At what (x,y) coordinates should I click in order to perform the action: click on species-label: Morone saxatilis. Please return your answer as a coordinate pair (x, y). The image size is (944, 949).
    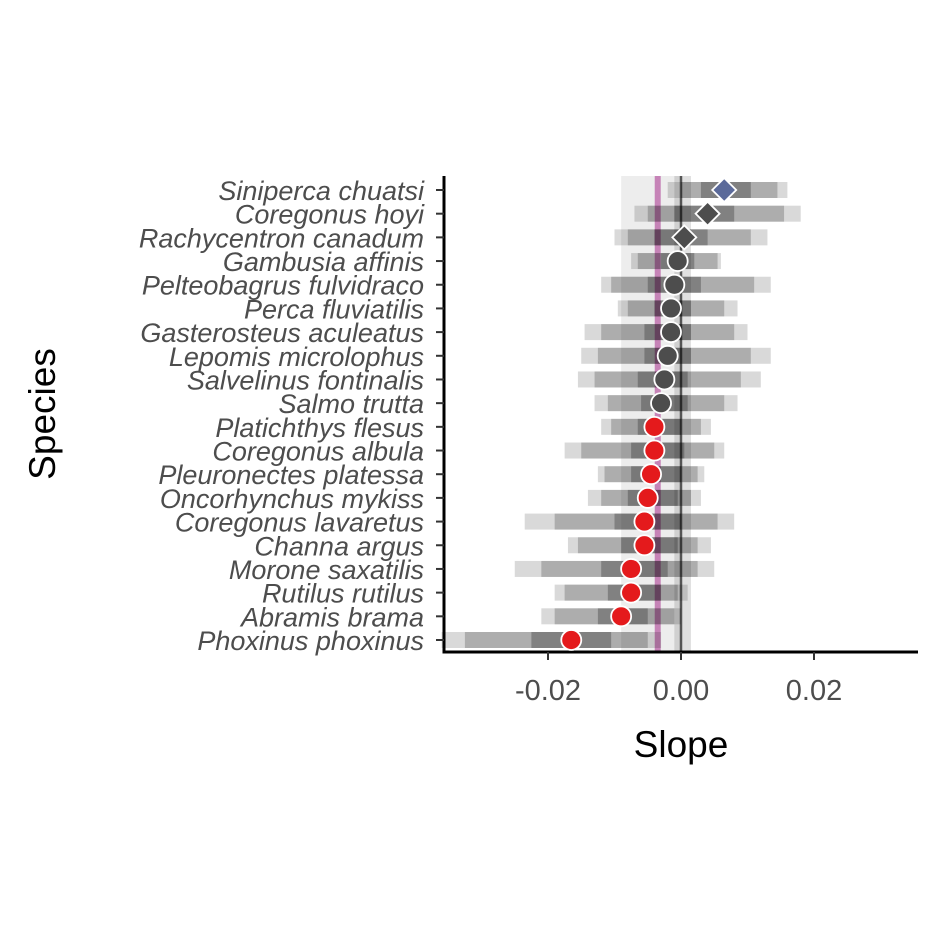
    Looking at the image, I should click on (326, 570).